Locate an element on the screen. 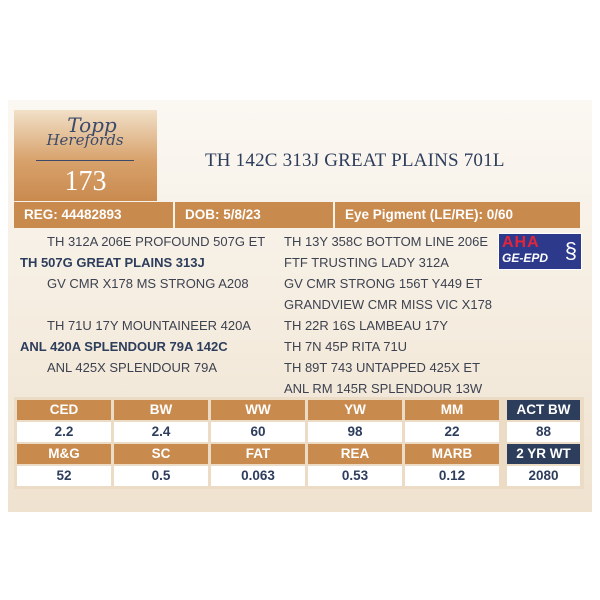 The height and width of the screenshot is (600, 600). topp-herefords-logo: Topp Herefords is located at coordinates (85, 131).